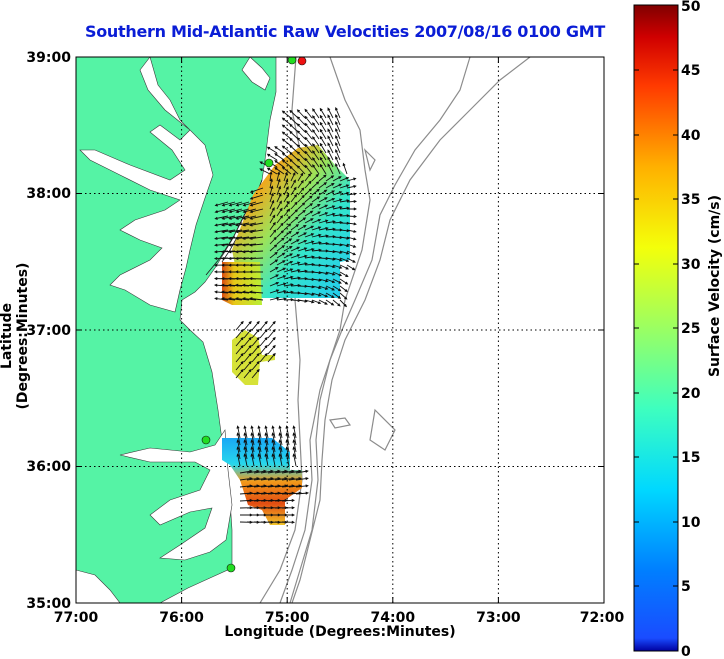 The height and width of the screenshot is (659, 724). What do you see at coordinates (48, 58) in the screenshot?
I see `y-tick-label: 39:00` at bounding box center [48, 58].